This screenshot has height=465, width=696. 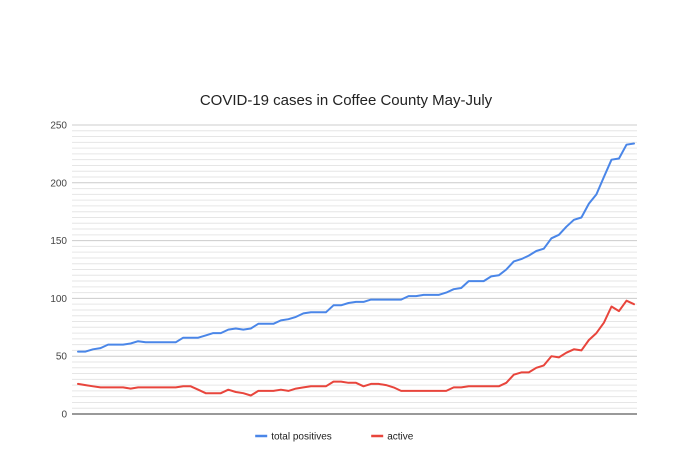 I want to click on y-tick-label: 100, so click(x=58, y=299).